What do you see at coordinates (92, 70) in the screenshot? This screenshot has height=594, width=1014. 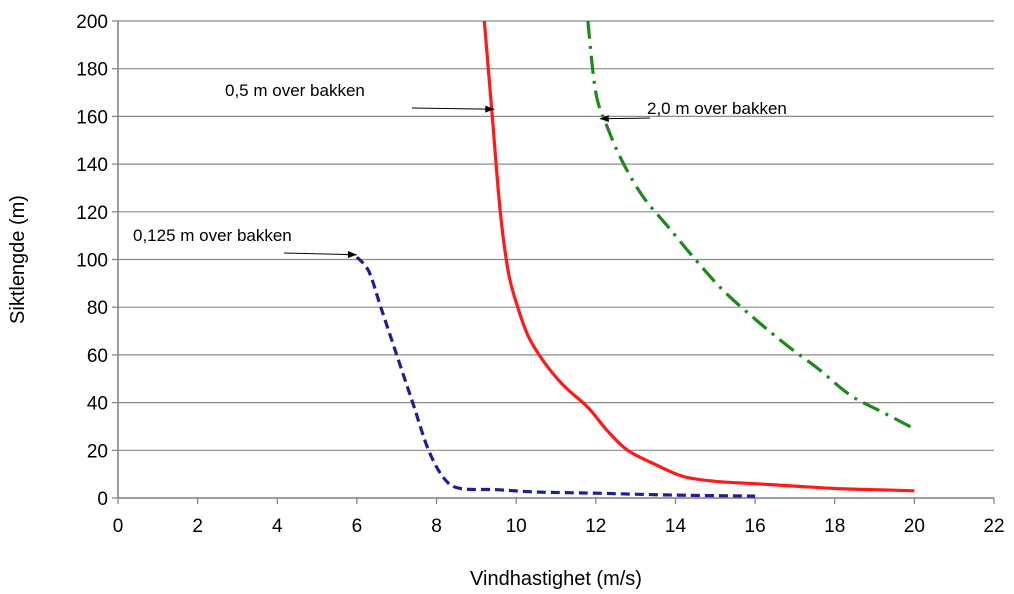 I see `y-tick-label-180: 180` at bounding box center [92, 70].